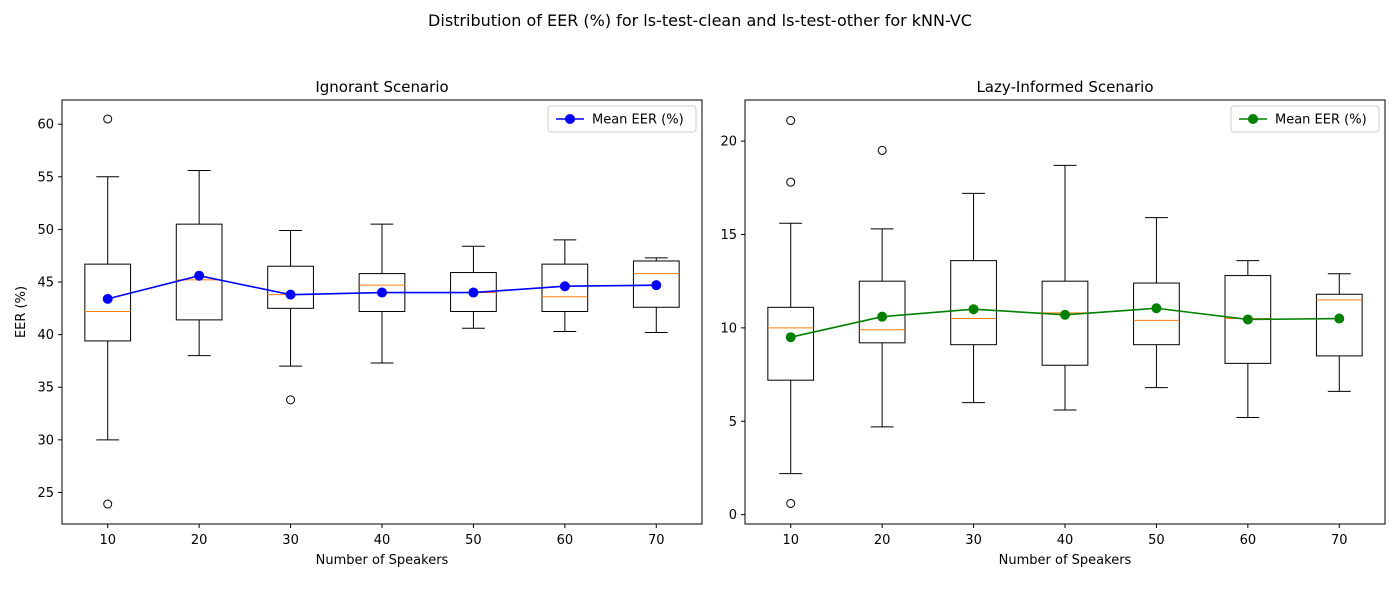 This screenshot has width=1400, height=600. I want to click on y-tick-label: 35, so click(45, 388).